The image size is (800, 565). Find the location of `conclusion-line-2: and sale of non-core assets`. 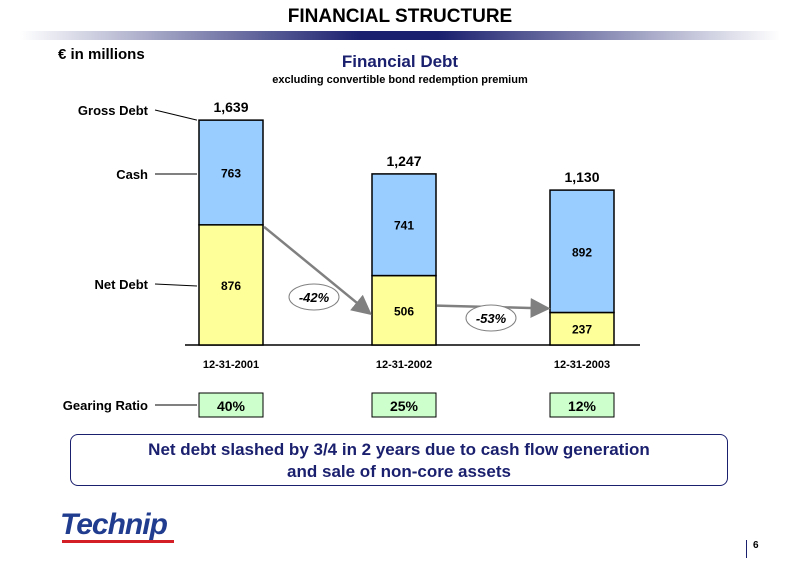

conclusion-line-2: and sale of non-core assets is located at coordinates (399, 471).